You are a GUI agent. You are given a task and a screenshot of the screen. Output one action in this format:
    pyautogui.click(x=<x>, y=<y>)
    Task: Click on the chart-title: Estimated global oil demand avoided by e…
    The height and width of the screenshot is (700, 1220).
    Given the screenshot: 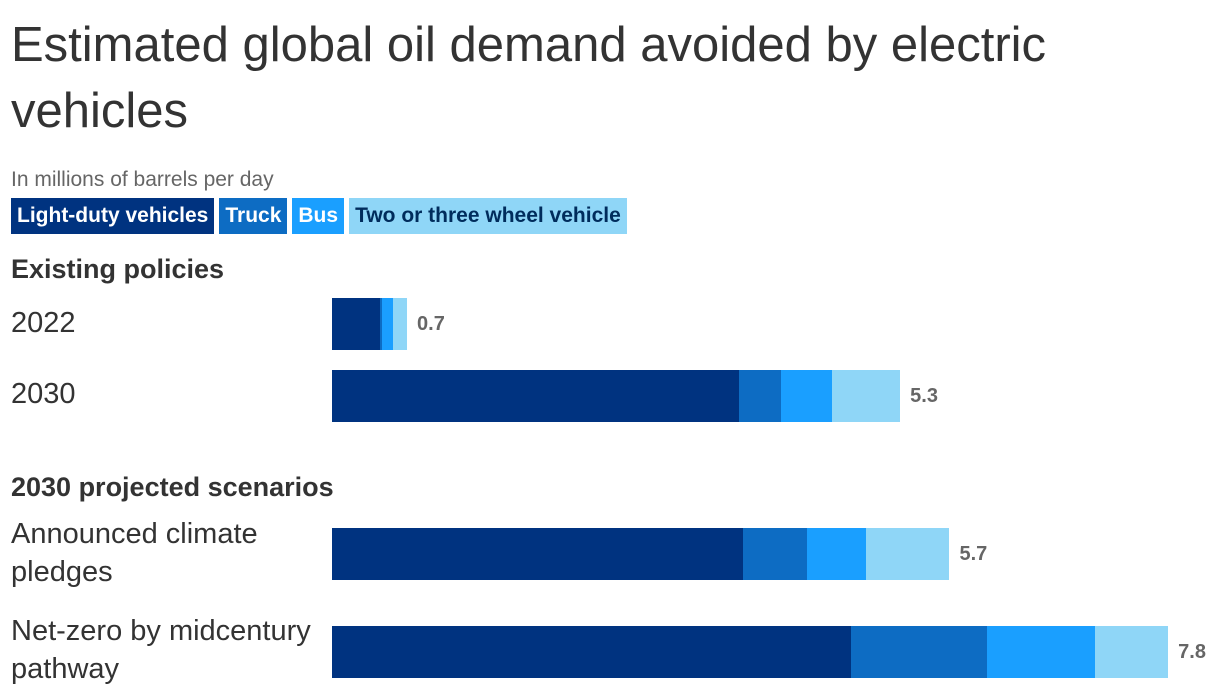 What is the action you would take?
    pyautogui.click(x=529, y=78)
    